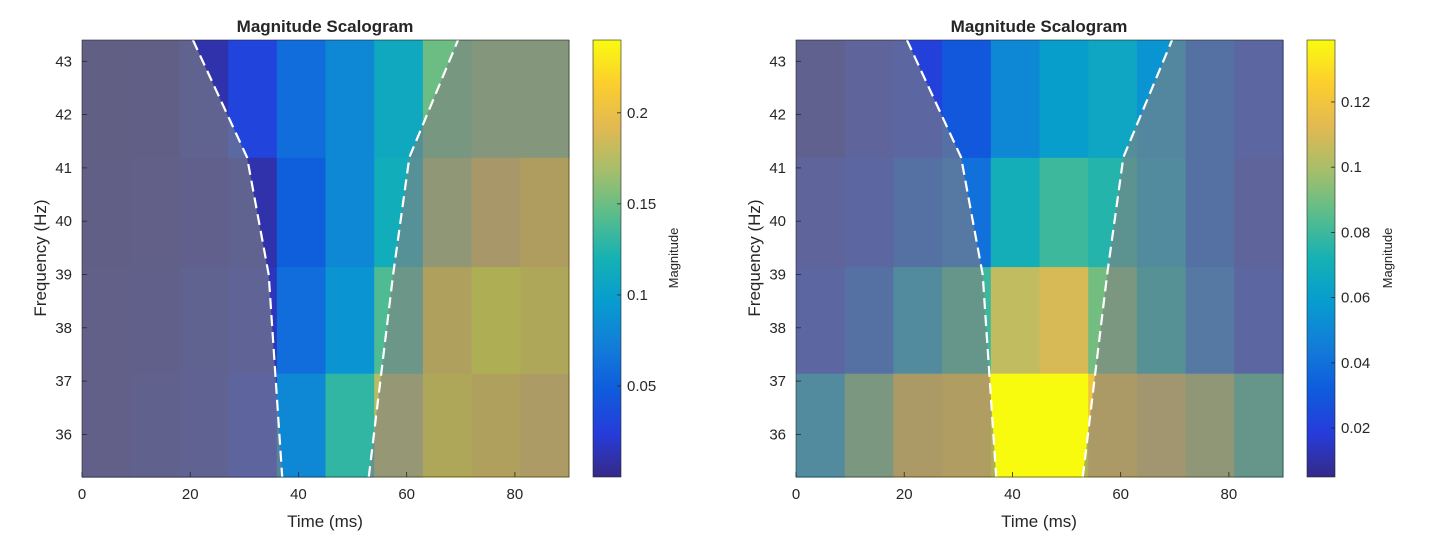 The width and height of the screenshot is (1430, 545). I want to click on colorbar-tick-label: 0.06, so click(1355, 298).